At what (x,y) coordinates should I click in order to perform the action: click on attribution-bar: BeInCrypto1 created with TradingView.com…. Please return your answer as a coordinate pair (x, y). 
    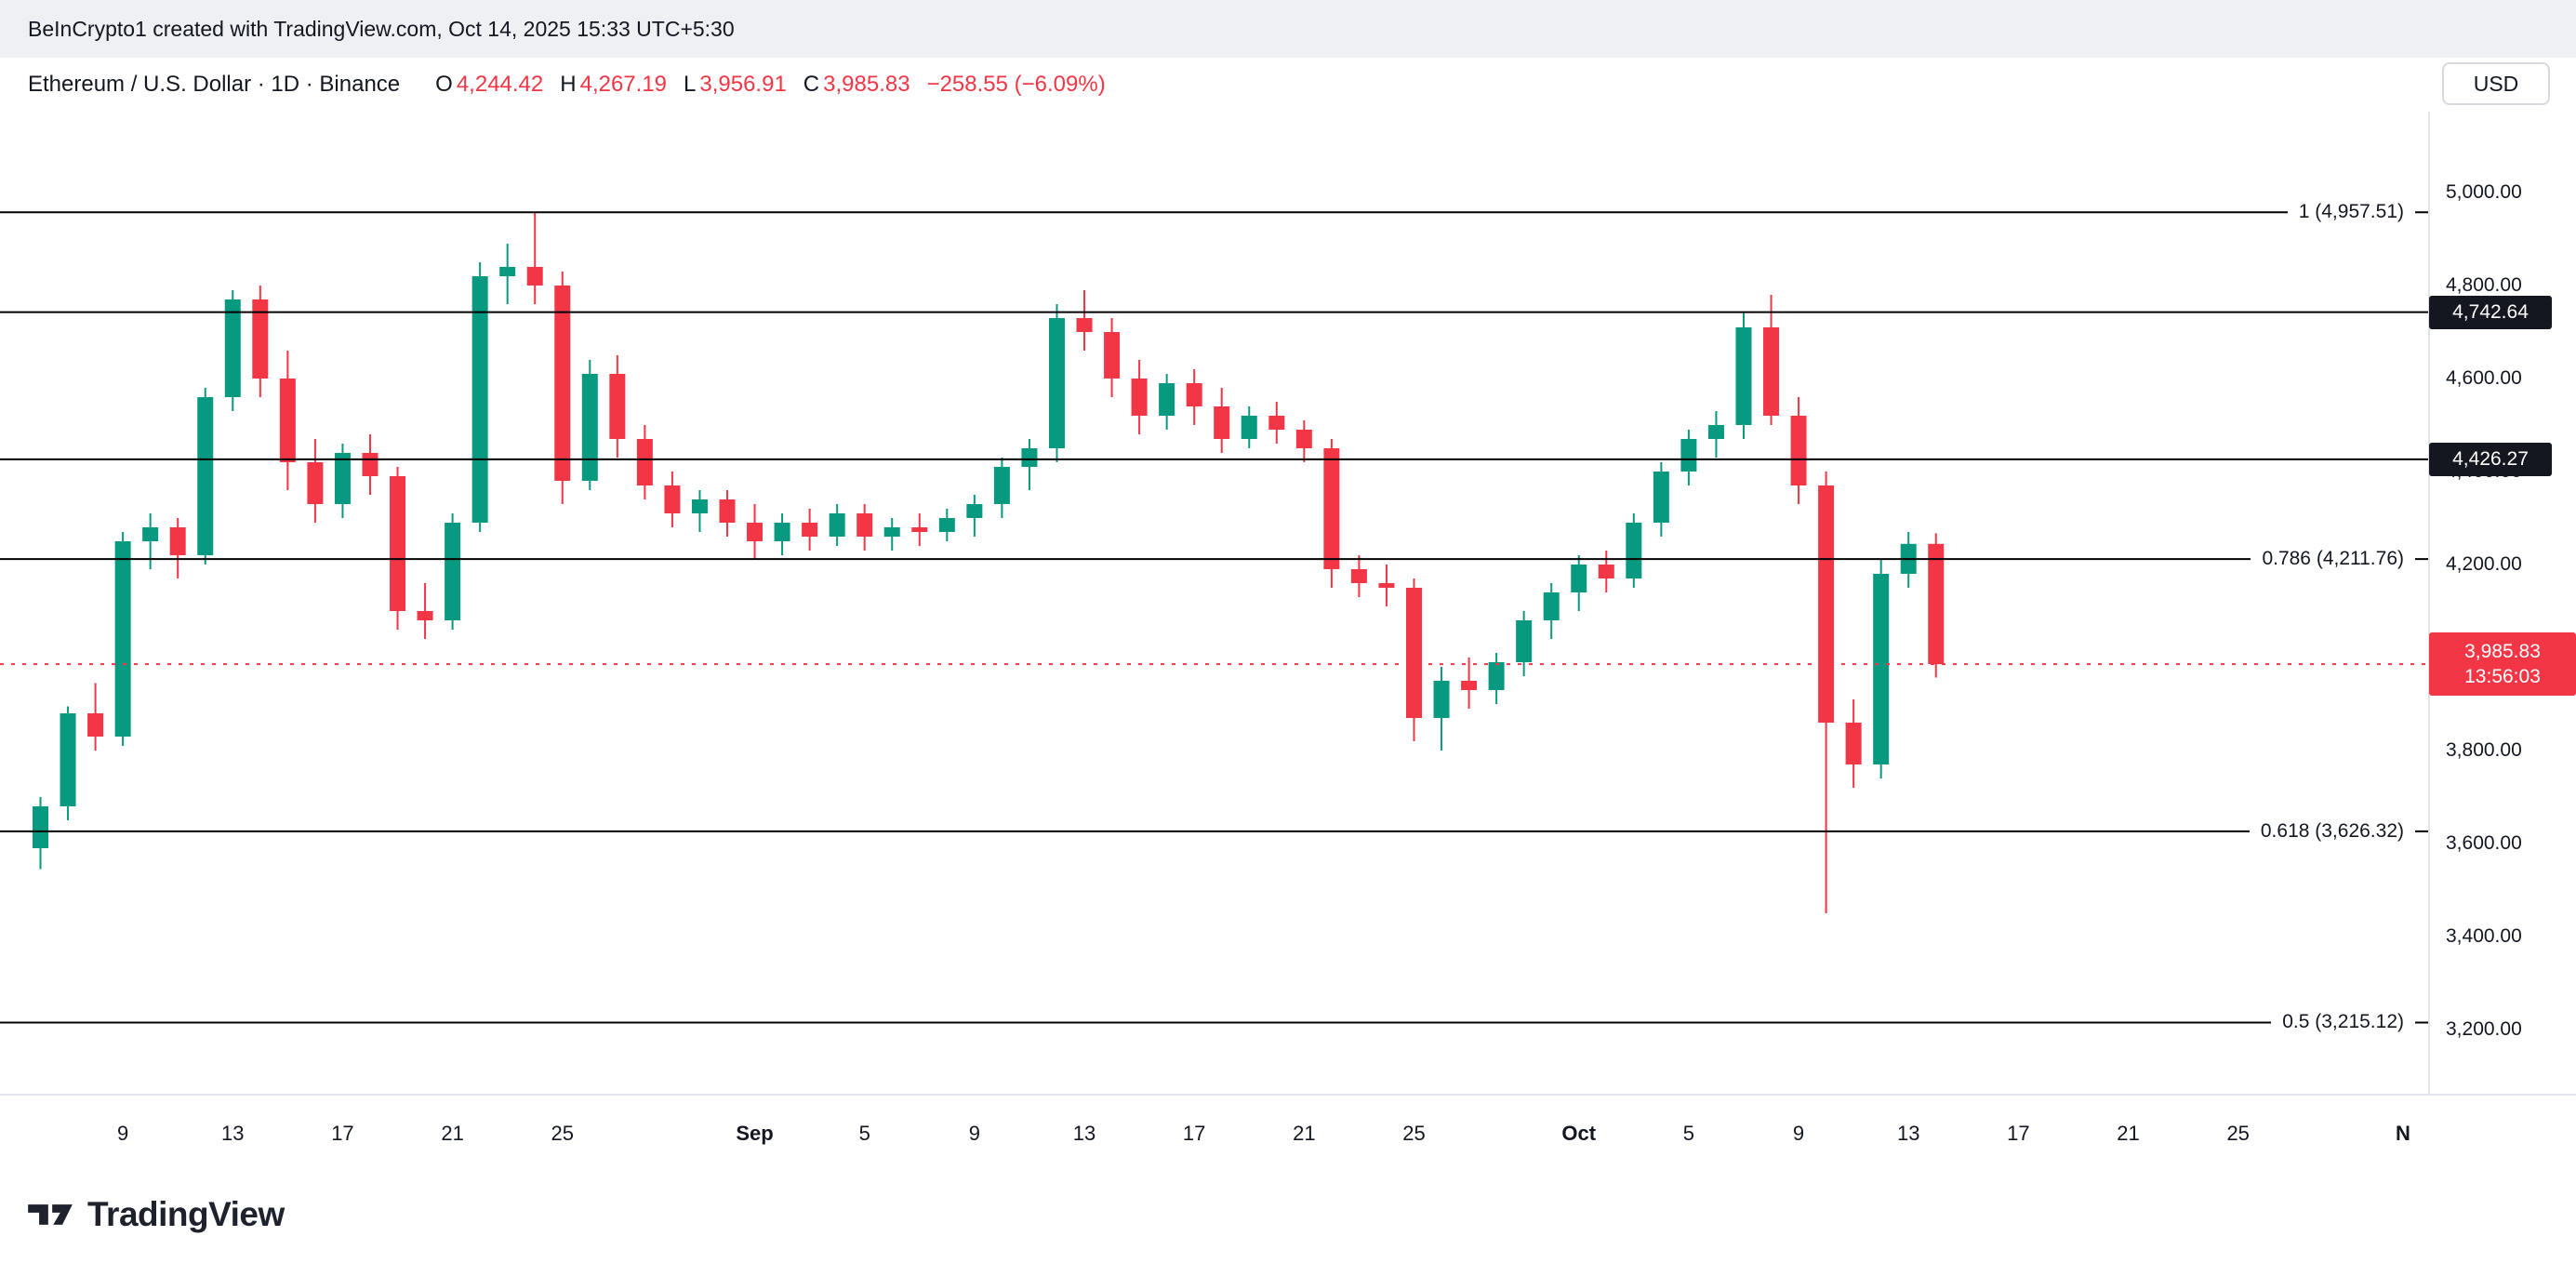
    Looking at the image, I should click on (1288, 29).